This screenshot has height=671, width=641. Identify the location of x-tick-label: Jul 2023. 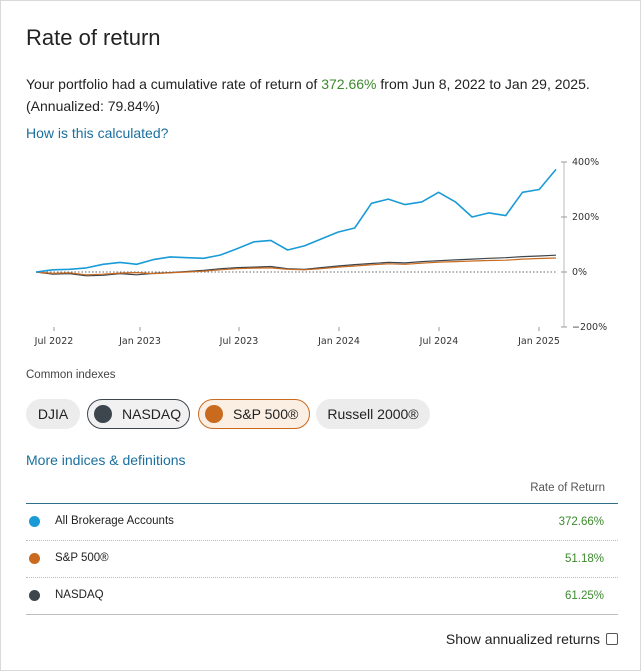
(239, 341).